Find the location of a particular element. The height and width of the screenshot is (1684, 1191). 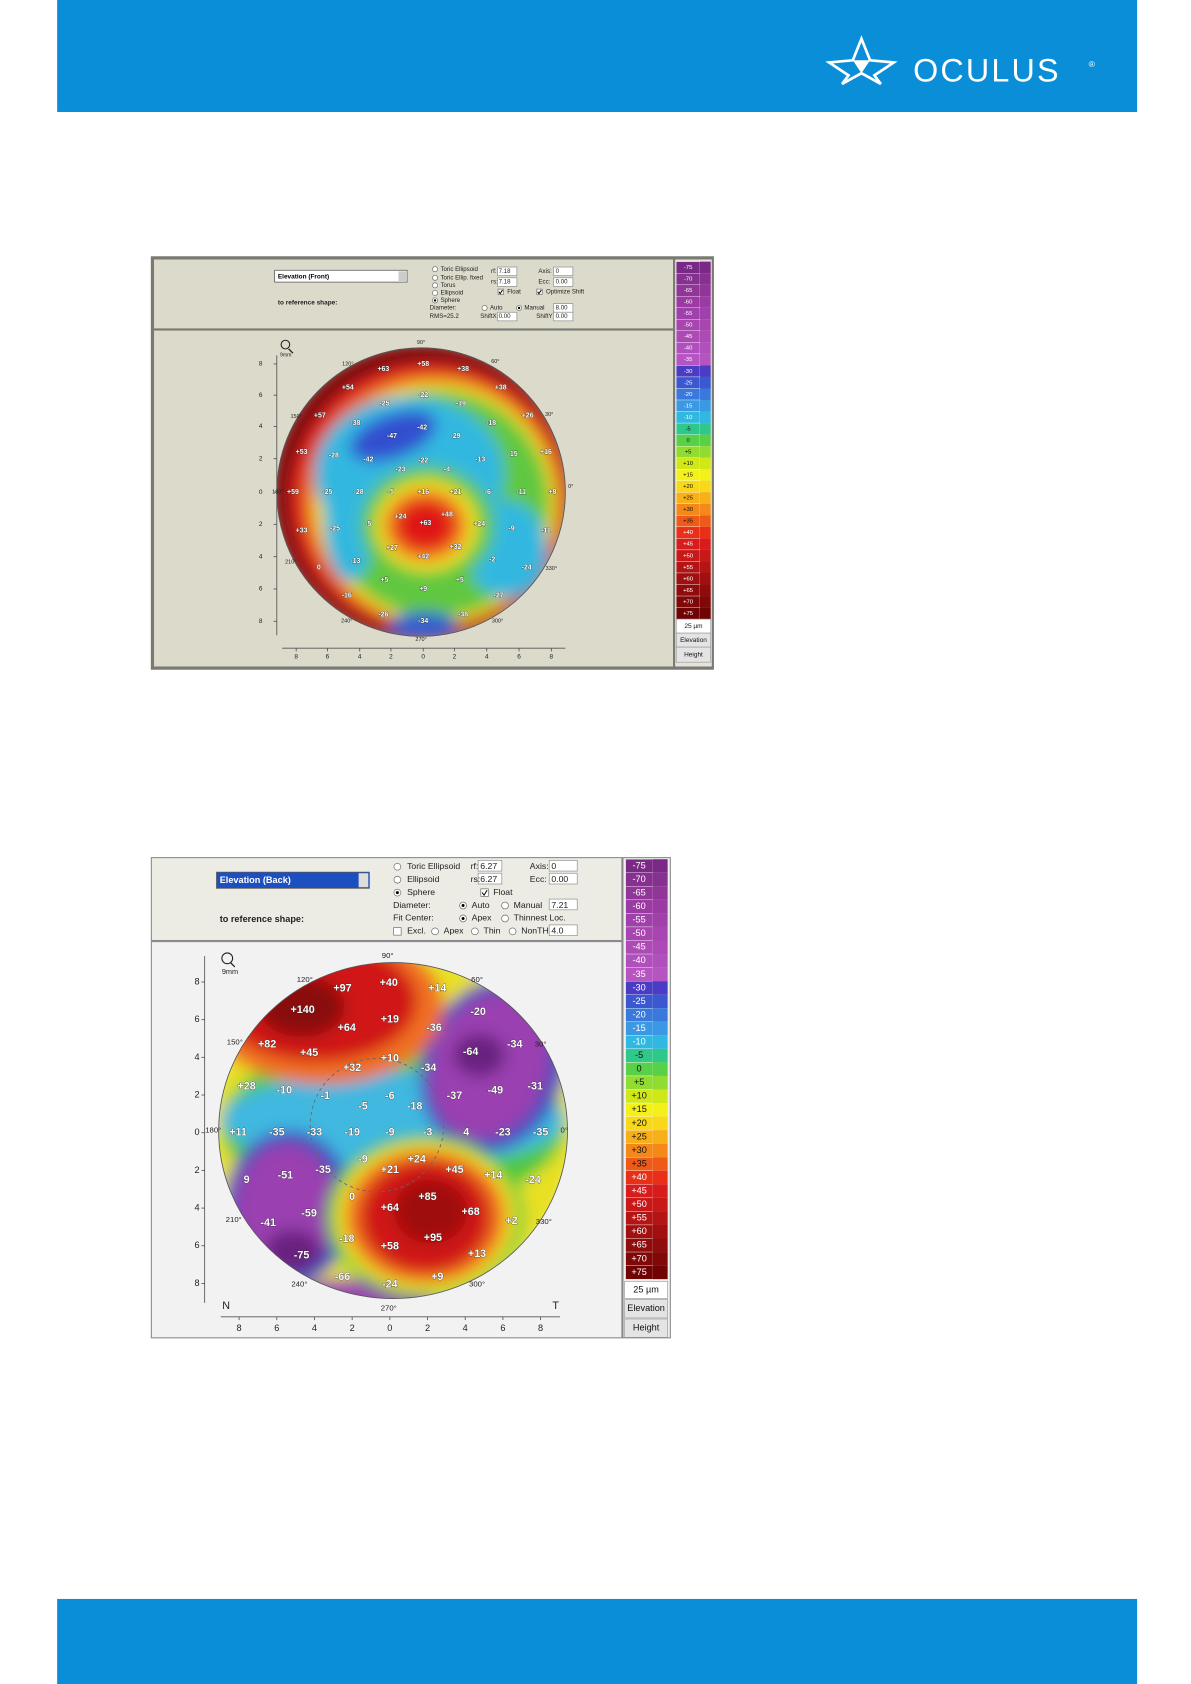

map-value: +59 is located at coordinates (293, 492).